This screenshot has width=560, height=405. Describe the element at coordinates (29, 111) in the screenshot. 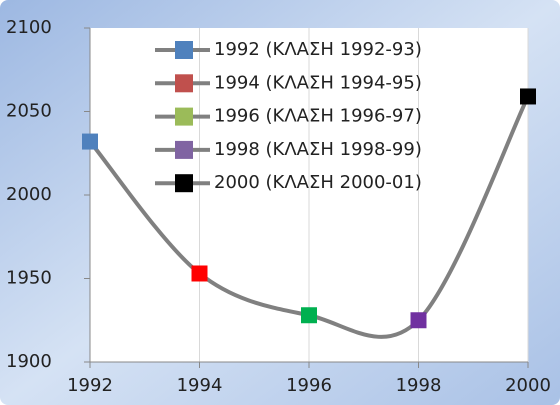

I see `y-tick-label: 2050` at that location.